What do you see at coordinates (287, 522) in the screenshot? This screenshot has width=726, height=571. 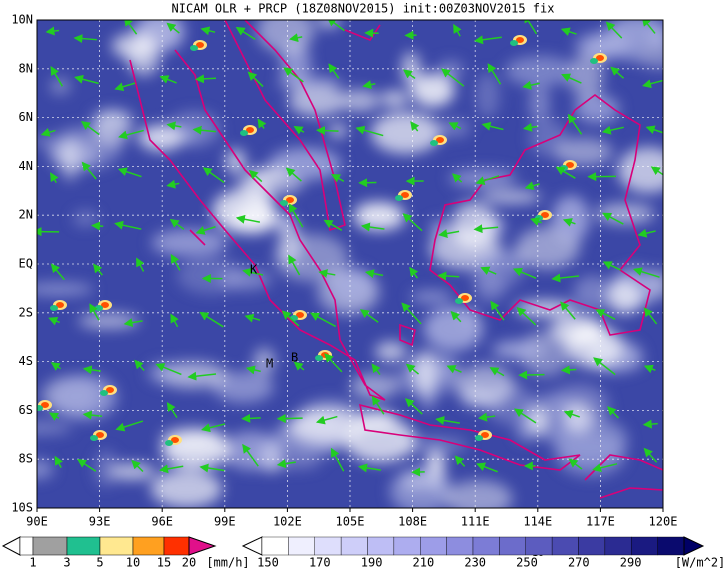 I see `lon-label: 102E` at bounding box center [287, 522].